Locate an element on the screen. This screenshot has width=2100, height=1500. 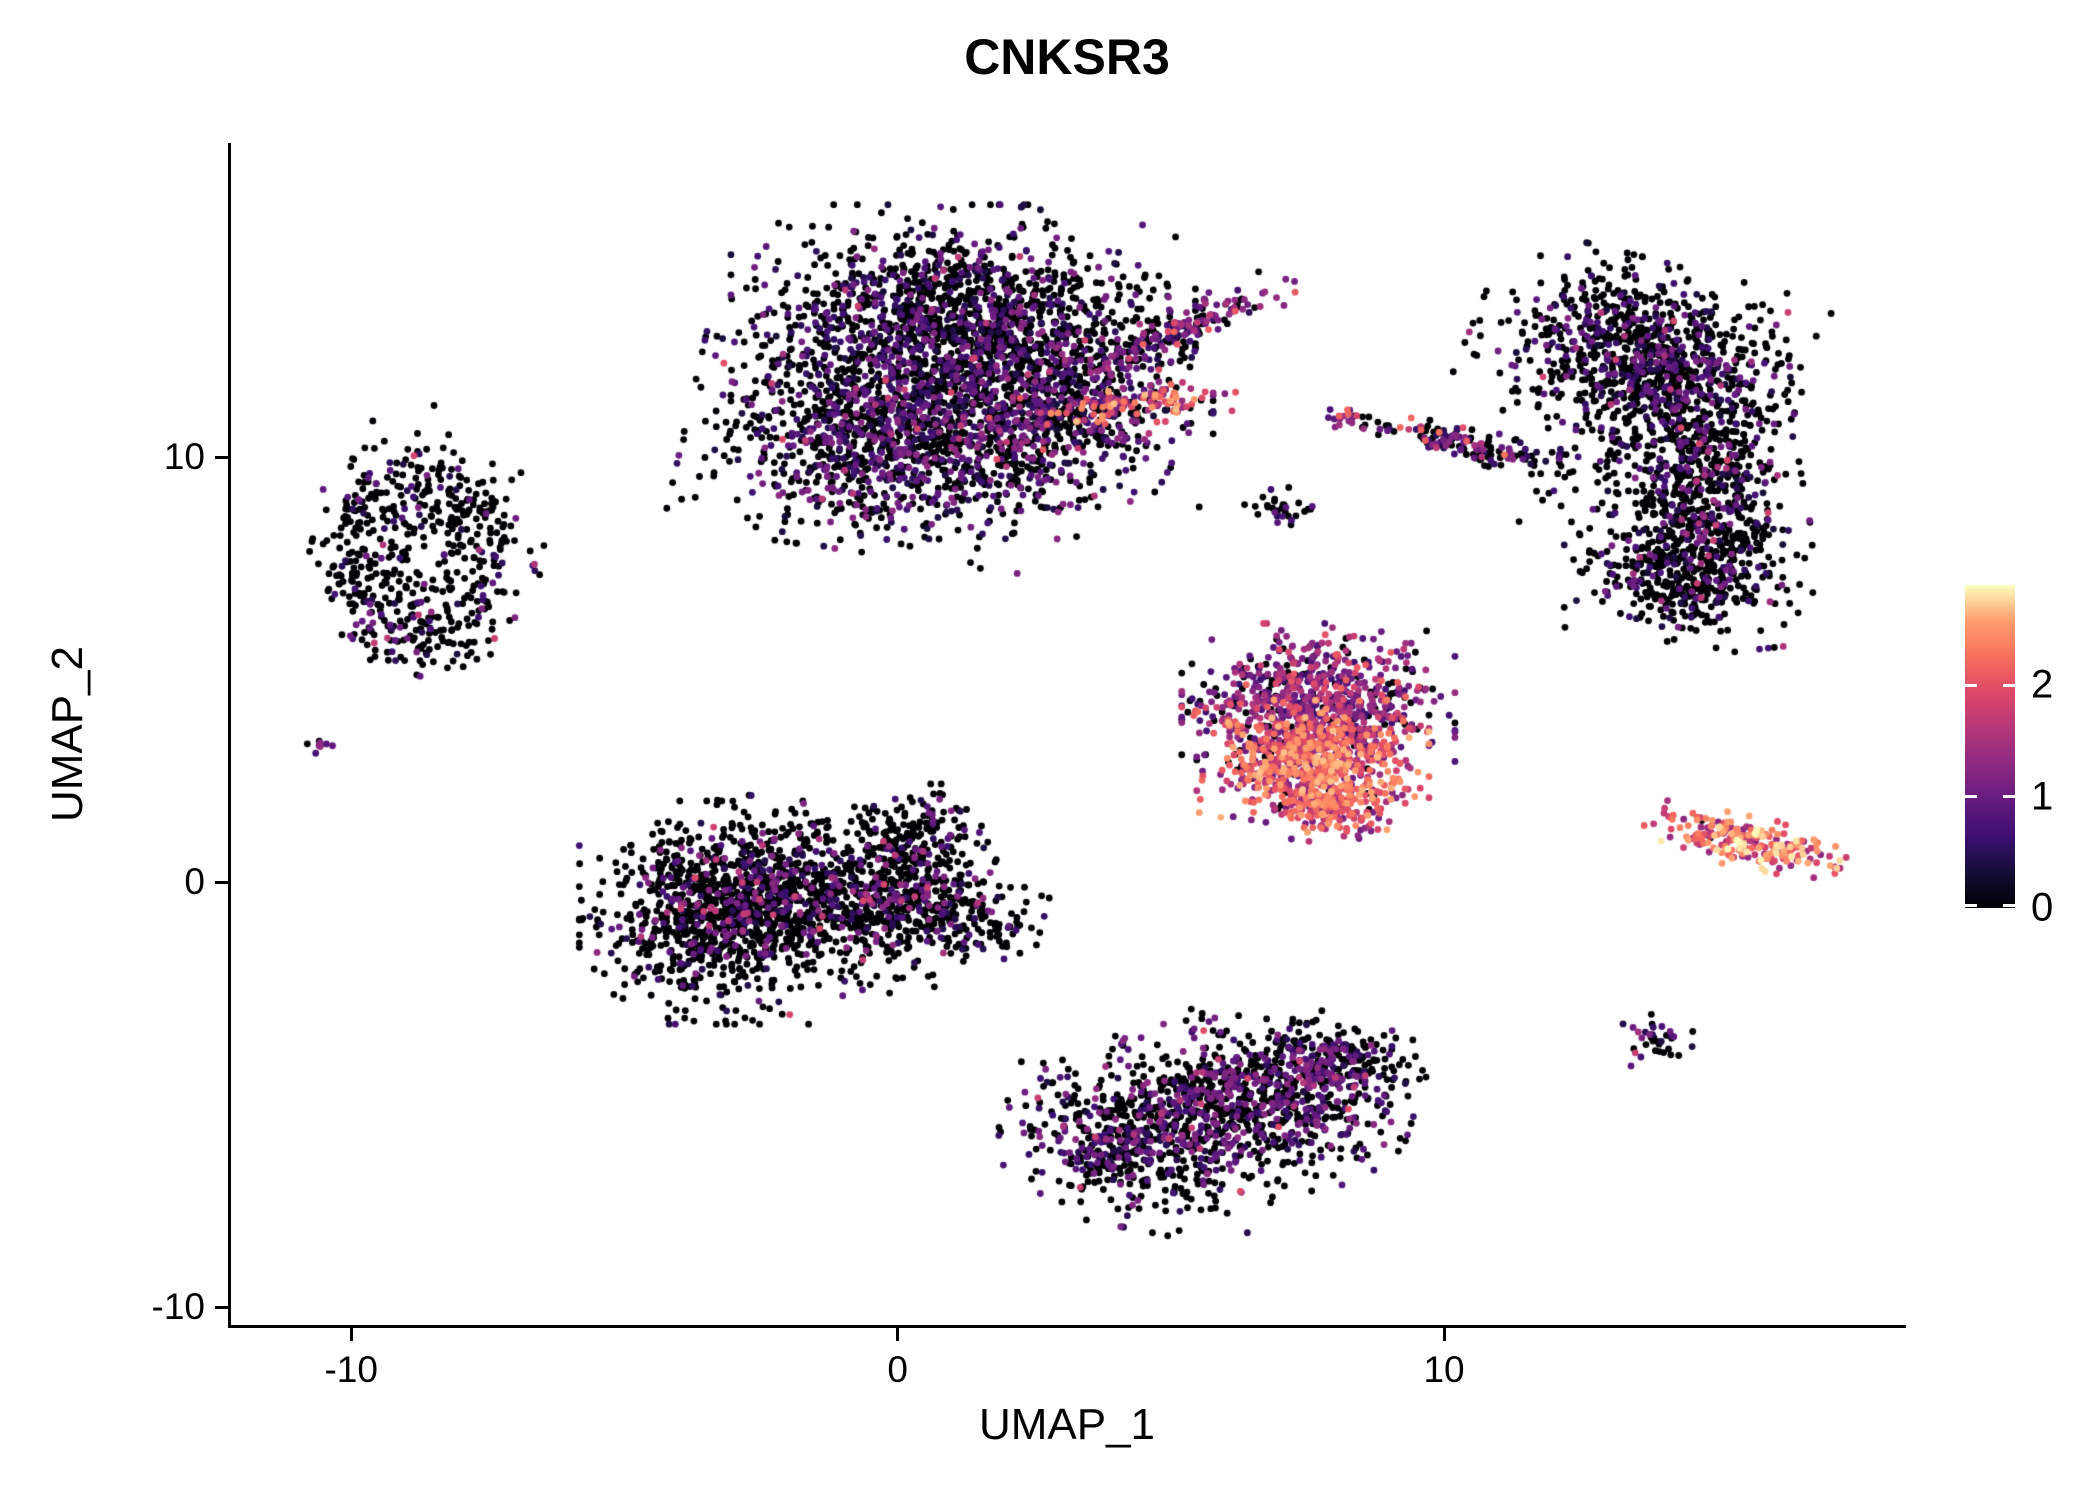
colorbar-tick-label: 2 is located at coordinates (2042, 684).